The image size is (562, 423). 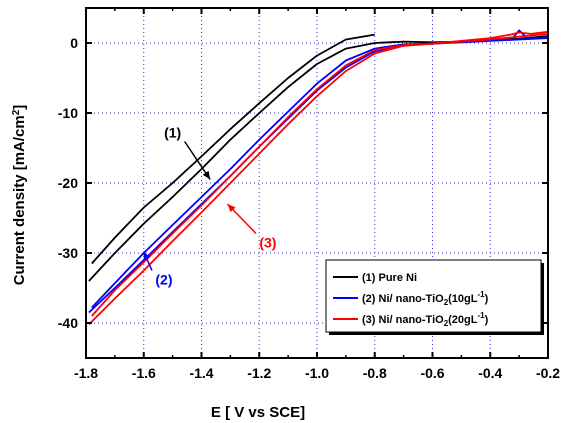 I want to click on x-tick-label: -1.6, so click(x=144, y=373).